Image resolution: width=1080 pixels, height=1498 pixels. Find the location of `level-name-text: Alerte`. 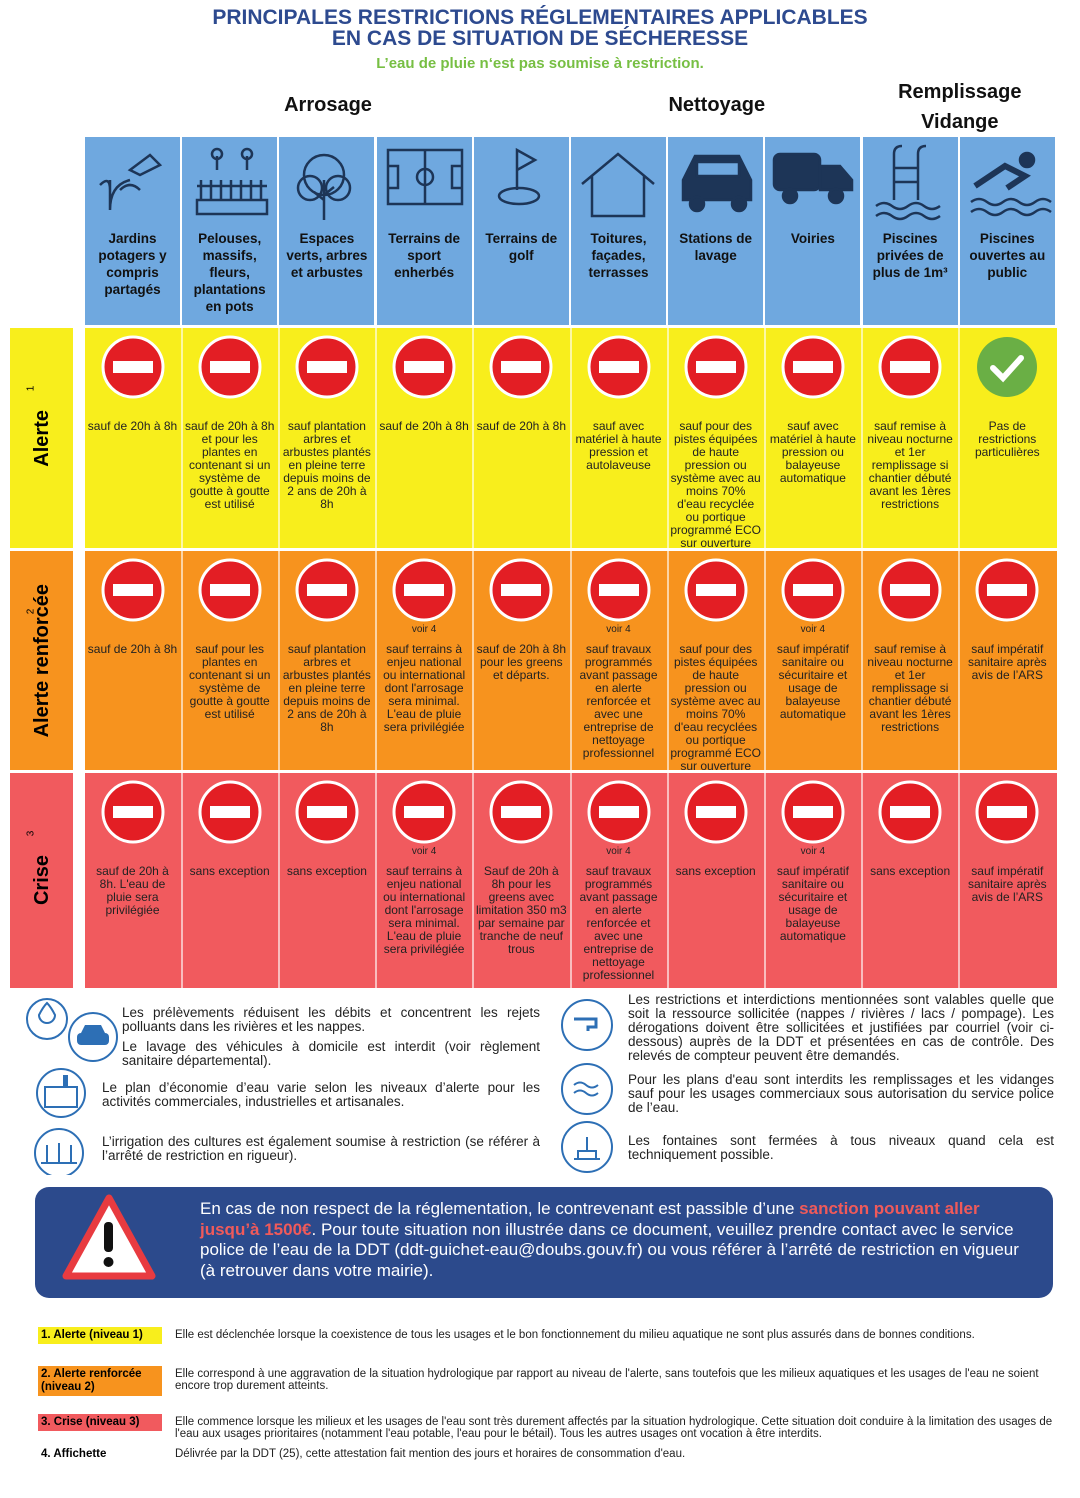

level-name-text: Alerte is located at coordinates (41, 438).